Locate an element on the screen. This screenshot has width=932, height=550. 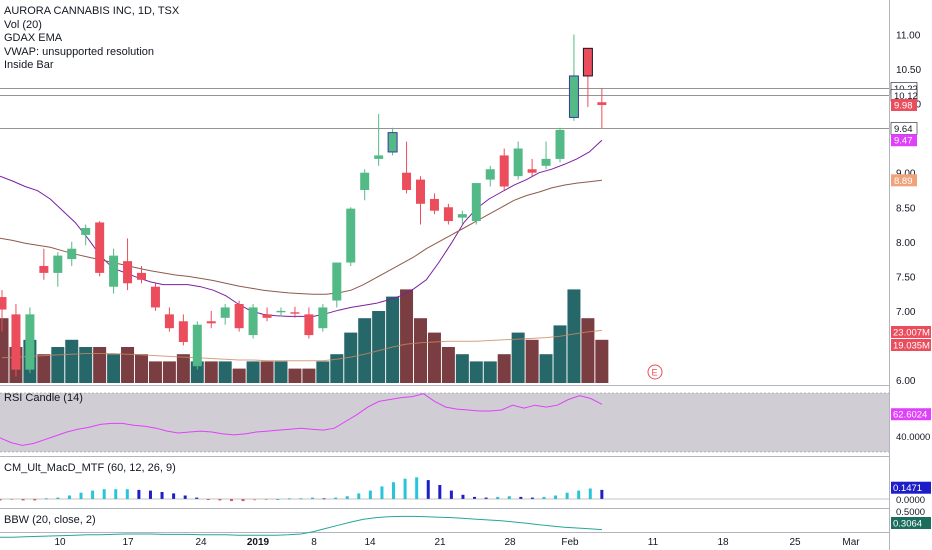
price-label-text: 9.47 is located at coordinates (903, 141).